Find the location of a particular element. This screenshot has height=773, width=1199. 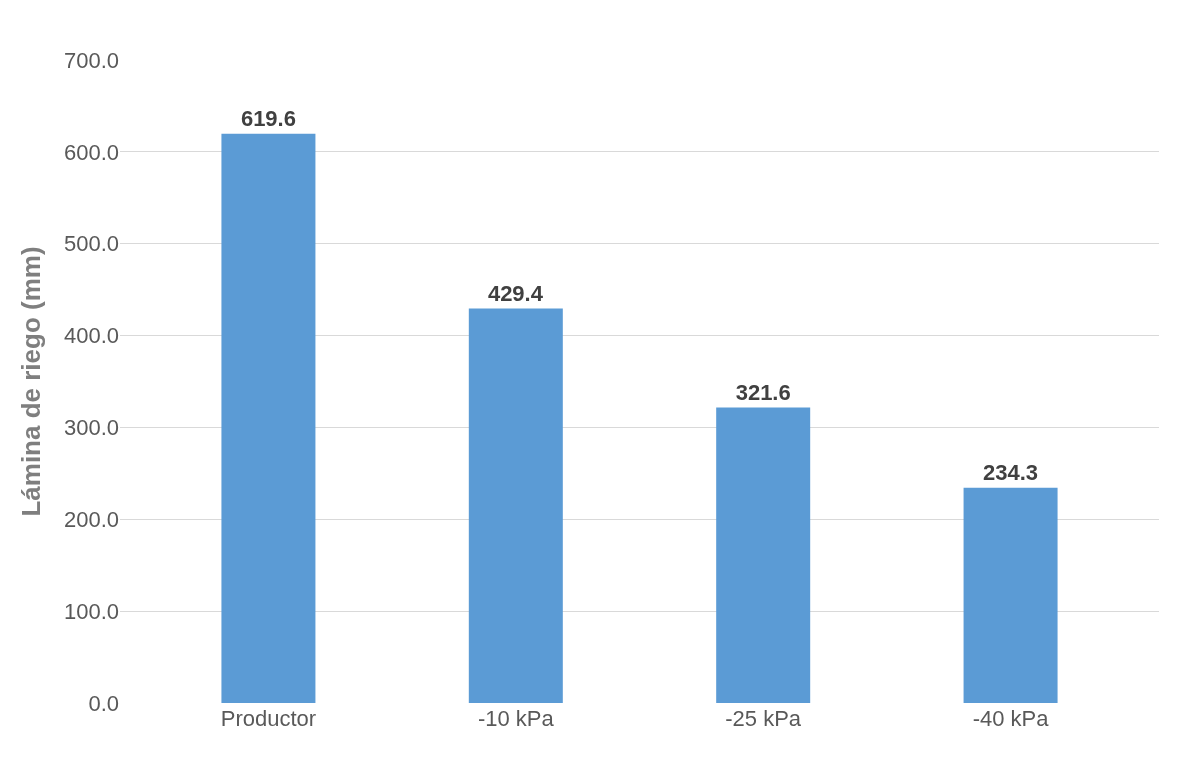

y-tick-label: 600.0 is located at coordinates (91, 152).